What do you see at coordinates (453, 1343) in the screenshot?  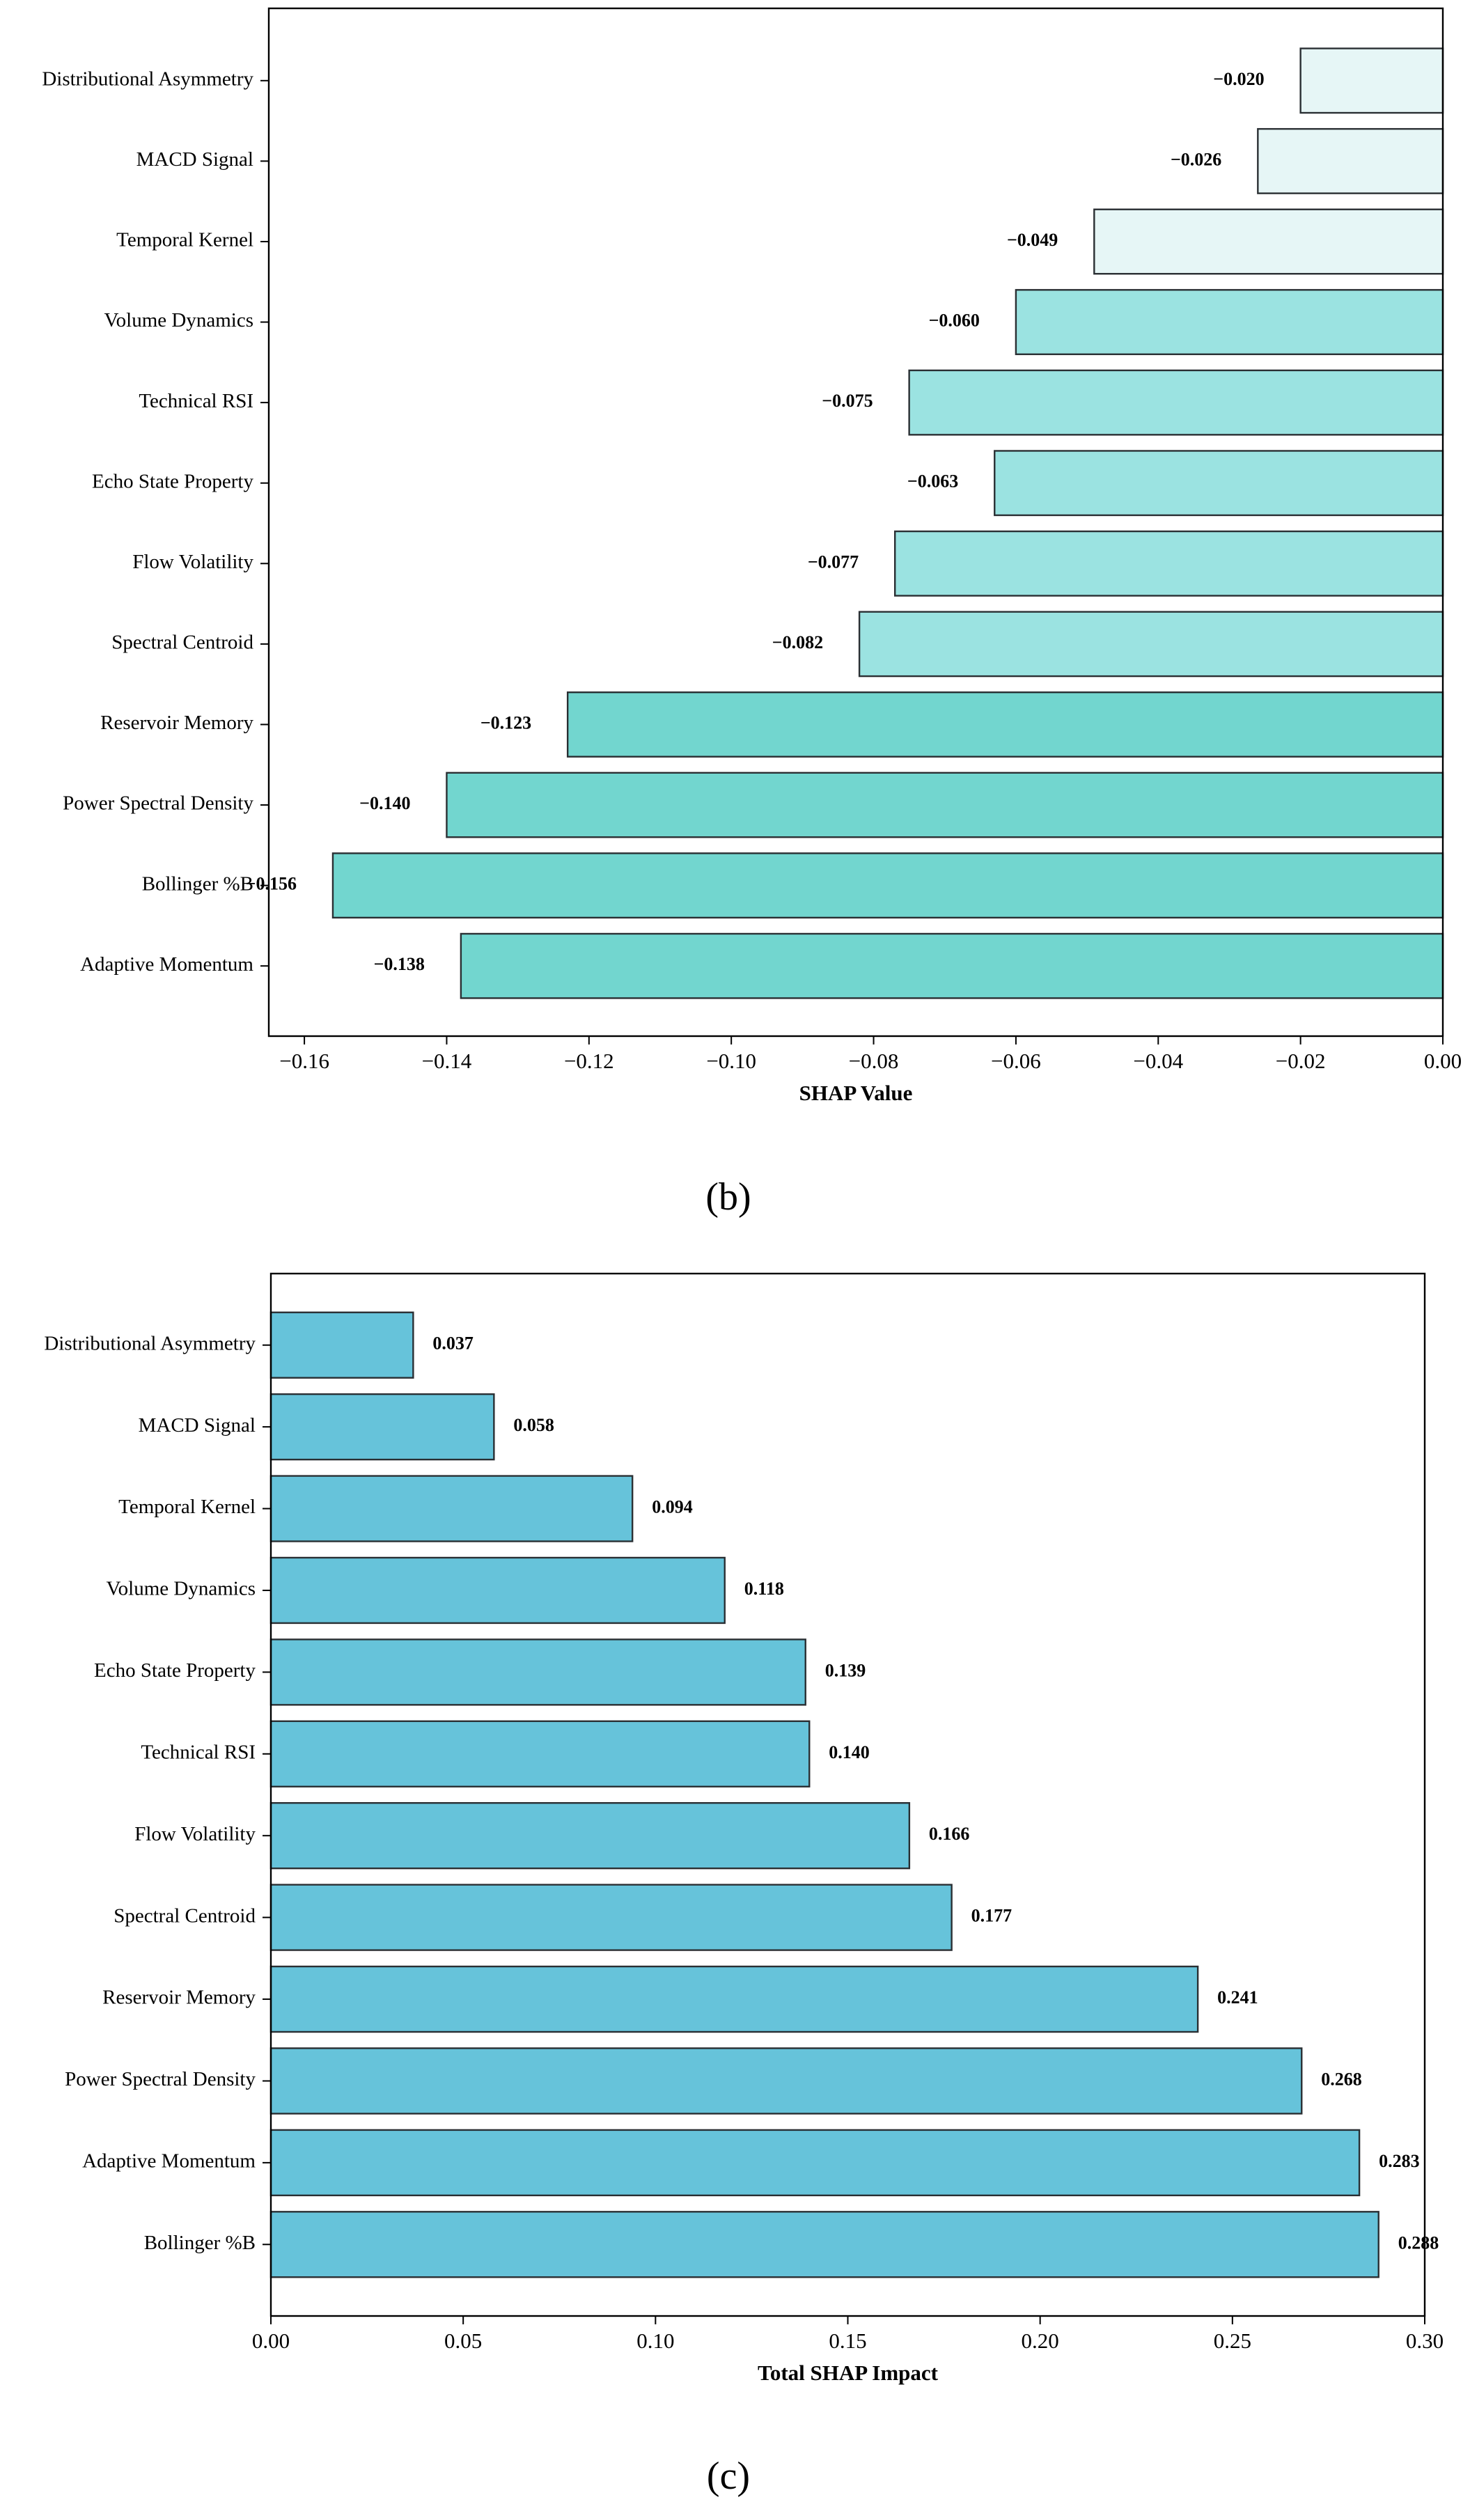 I see `data-label: 0.037` at bounding box center [453, 1343].